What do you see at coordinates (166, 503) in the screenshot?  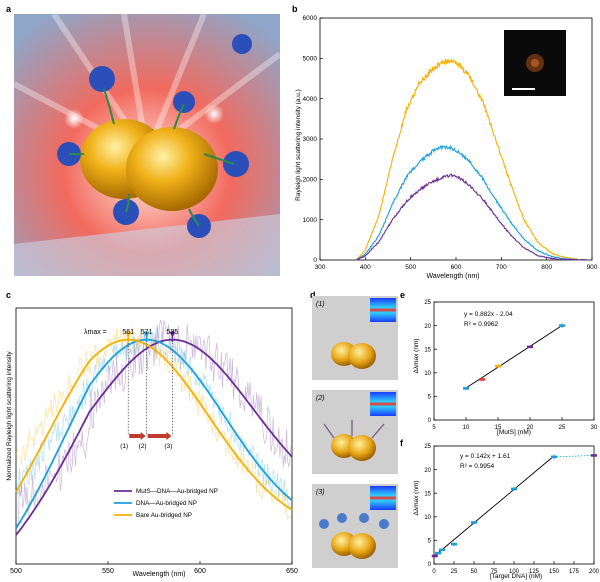 I see `chart-c-legend-label: DNA—Au-bridged NP` at bounding box center [166, 503].